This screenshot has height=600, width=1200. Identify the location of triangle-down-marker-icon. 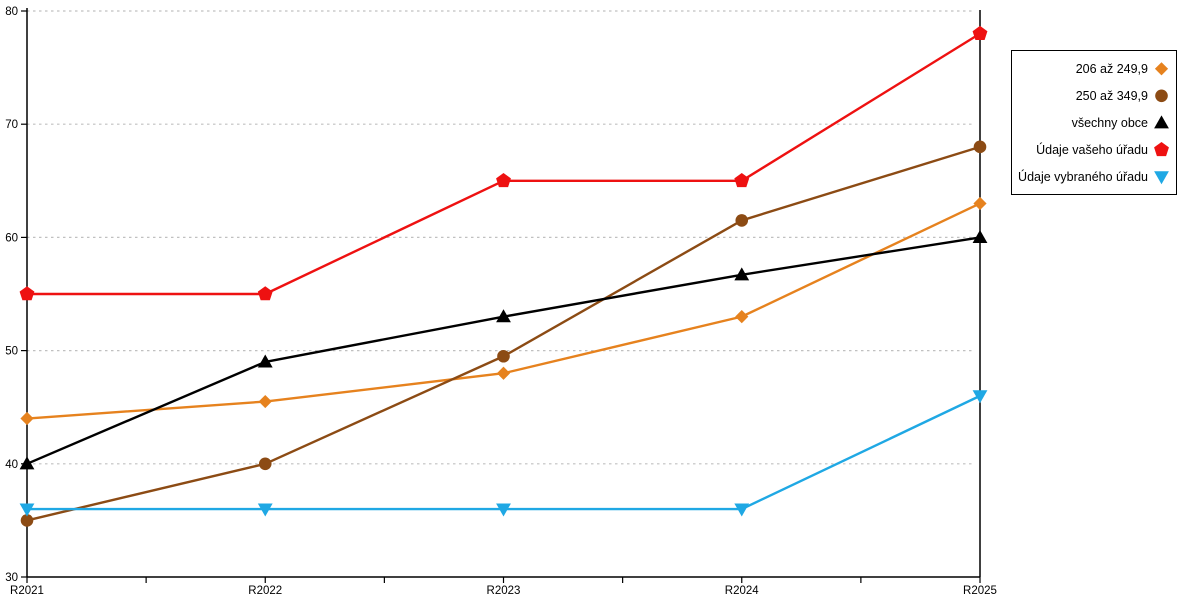
(1161, 178).